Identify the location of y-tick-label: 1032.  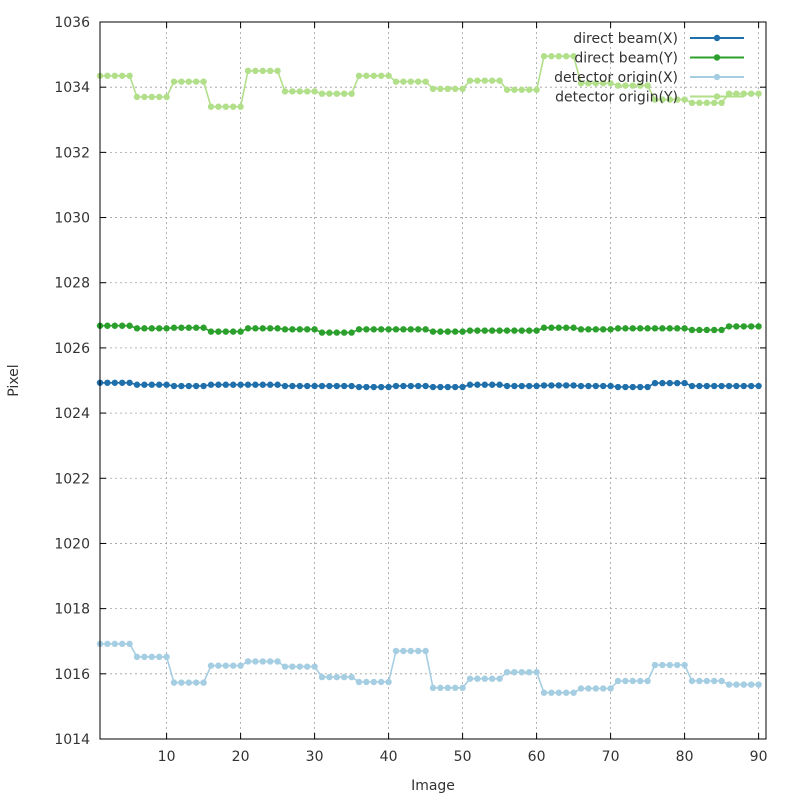
(72, 153).